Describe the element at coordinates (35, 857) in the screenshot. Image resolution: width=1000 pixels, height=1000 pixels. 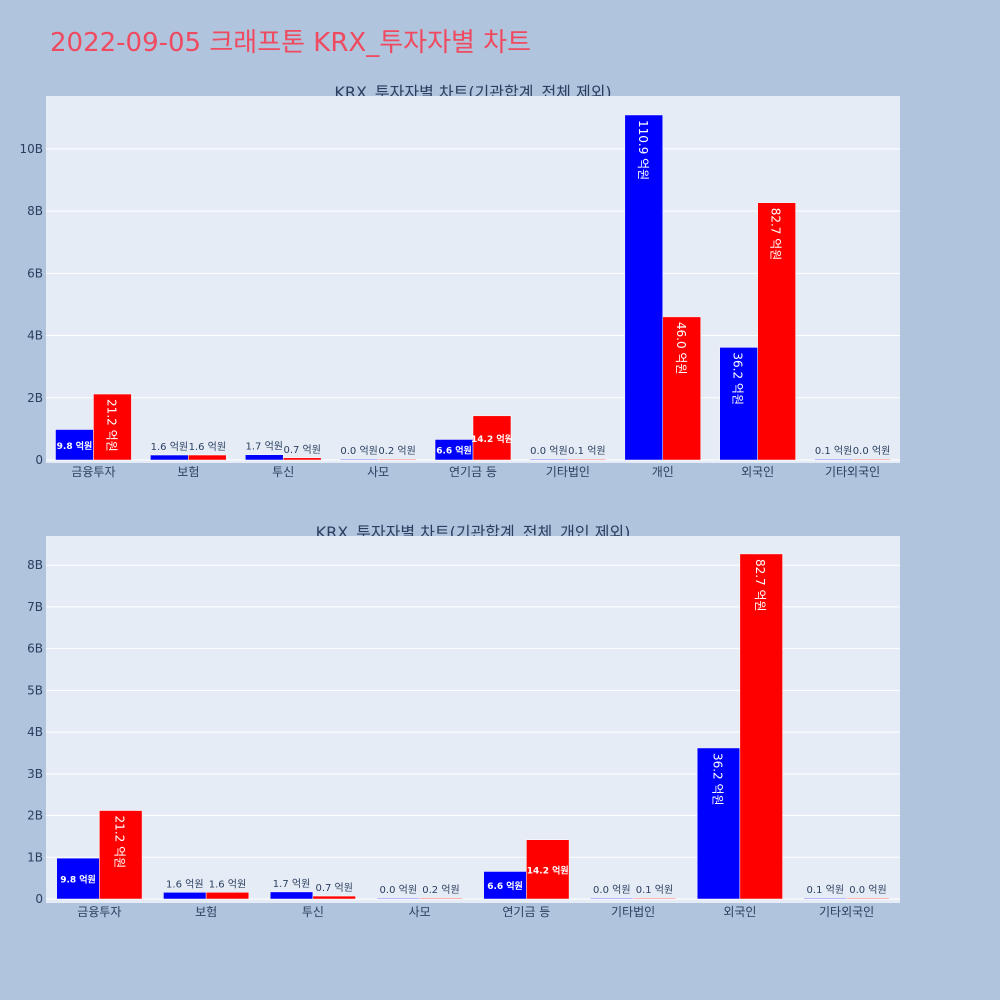
I see `y-tick-label: 1B` at that location.